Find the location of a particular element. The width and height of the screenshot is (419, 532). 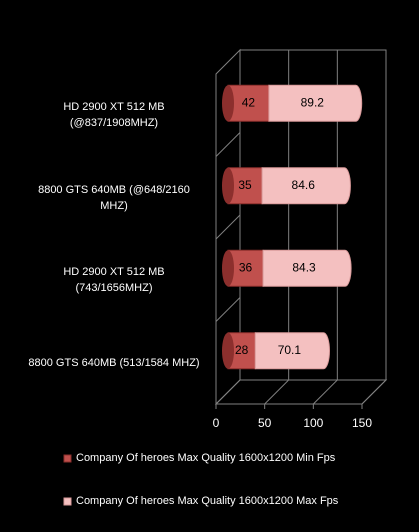

data-label: 42 is located at coordinates (249, 102).